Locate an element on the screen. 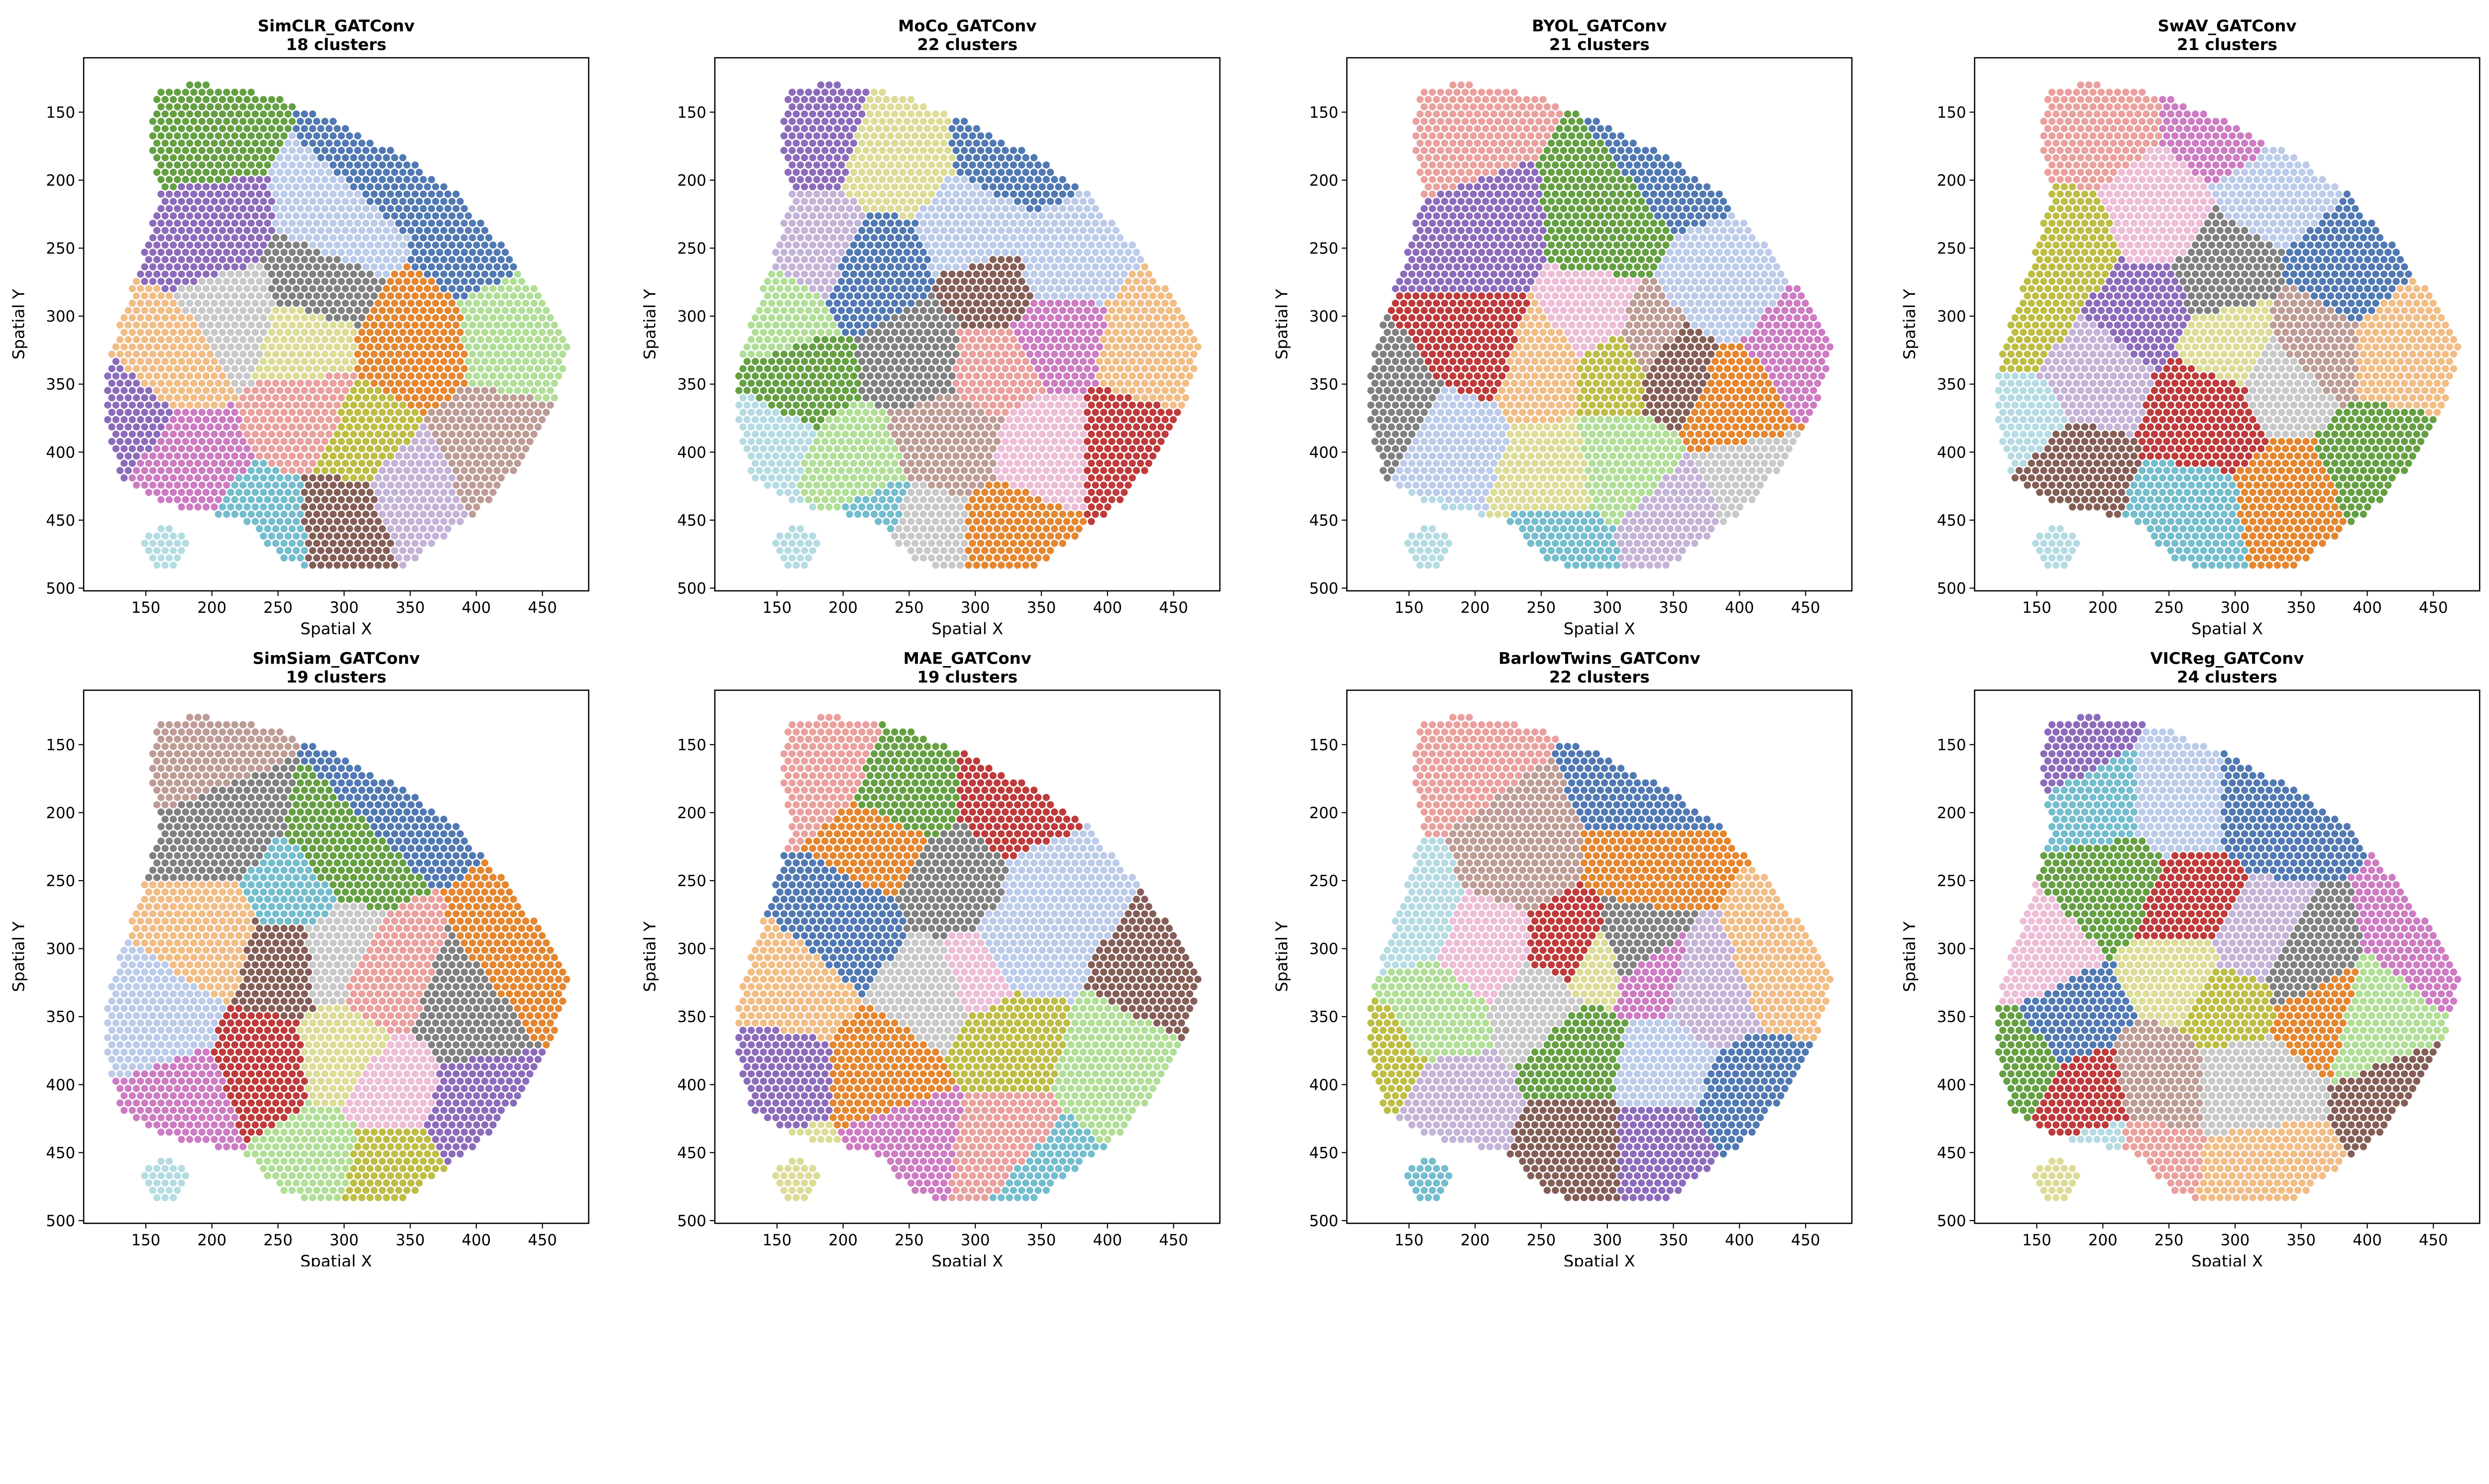 The width and height of the screenshot is (2489, 1484). y-tick-label: 400 is located at coordinates (60, 452).